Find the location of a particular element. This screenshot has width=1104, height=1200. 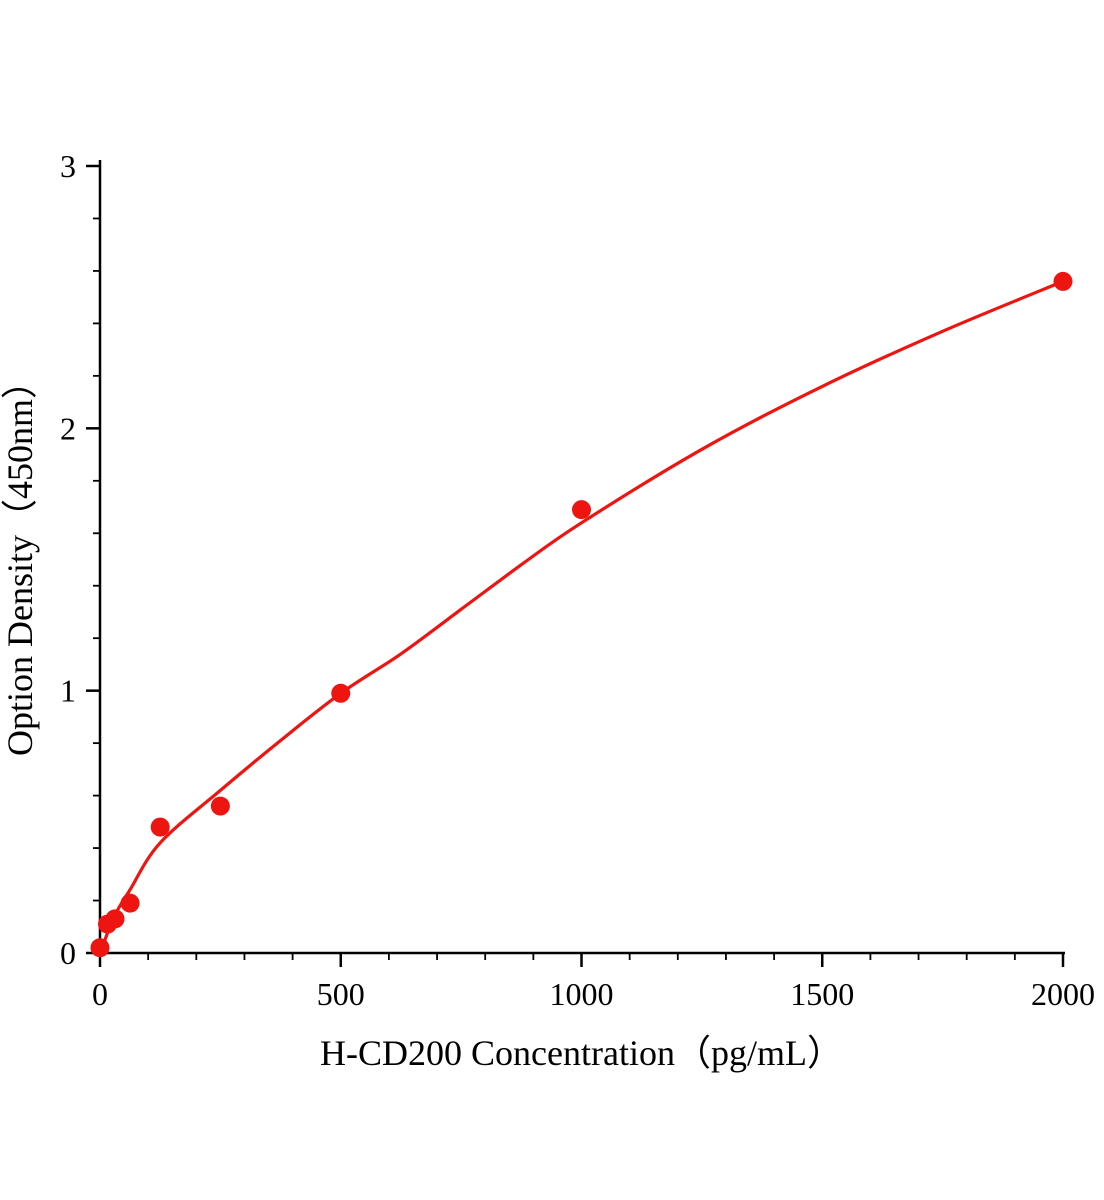

x-tick-label: 1000 is located at coordinates (582, 994).